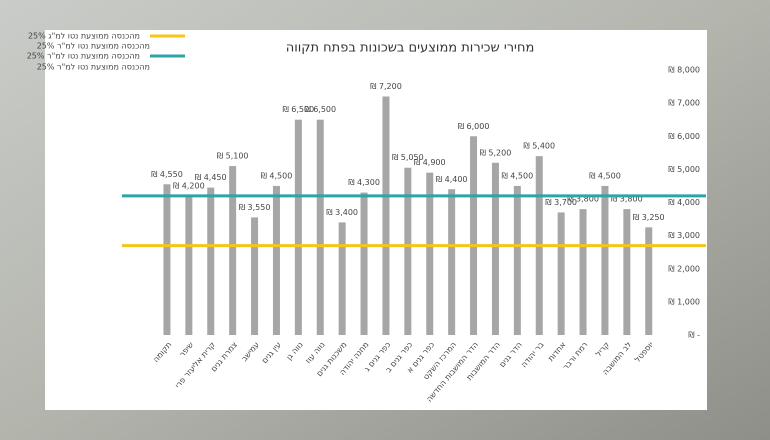 Image resolution: width=770 pixels, height=440 pixels. Describe the element at coordinates (684, 169) in the screenshot. I see `y-tick-label: ₪ 5,000` at that location.